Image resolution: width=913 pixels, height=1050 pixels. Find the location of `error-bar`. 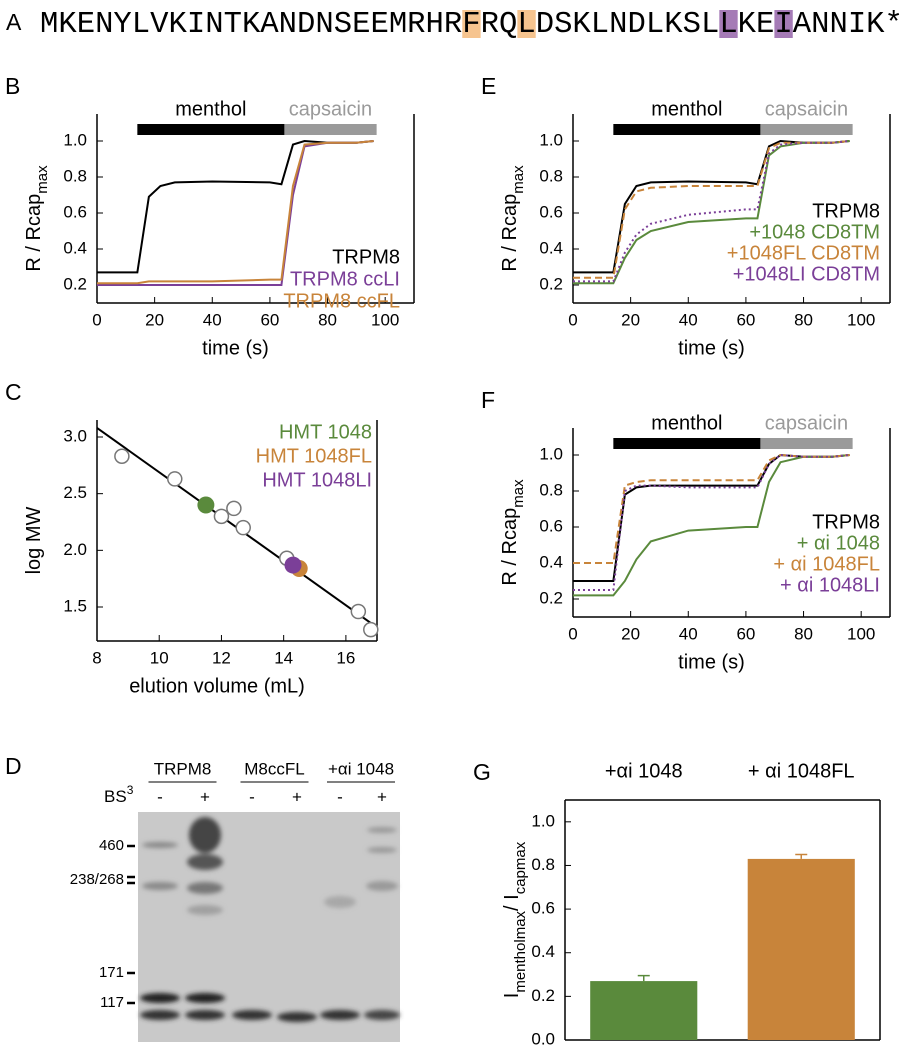

error-bar is located at coordinates (643, 978).